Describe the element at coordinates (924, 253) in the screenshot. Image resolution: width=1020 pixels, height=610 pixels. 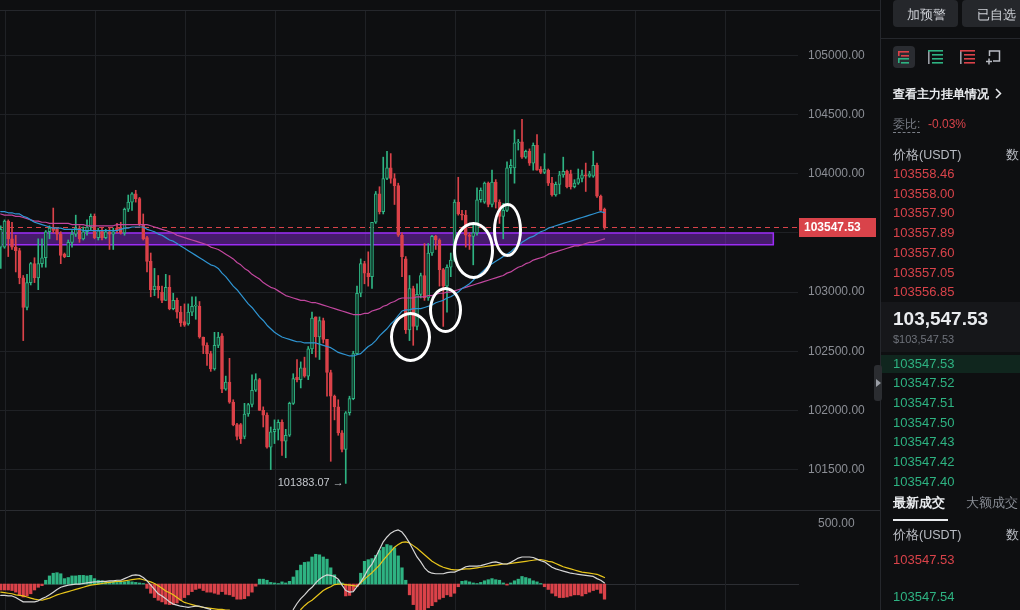
I see `text: 103557.60` at that location.